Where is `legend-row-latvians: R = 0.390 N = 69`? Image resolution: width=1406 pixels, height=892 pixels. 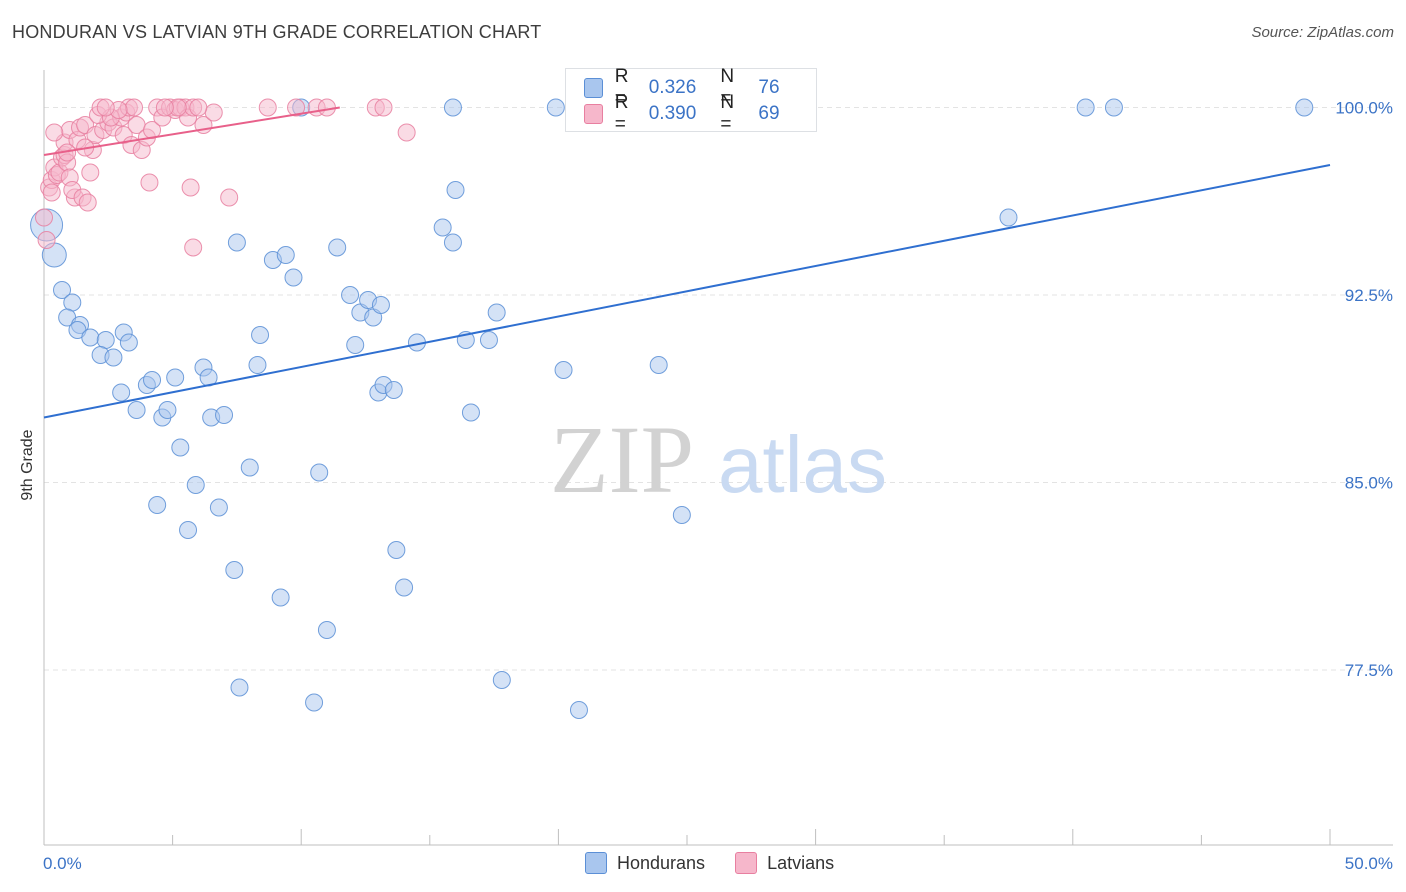
legend-row-latvians: R = 0.390 N = 69 is located at coordinates (700, 113).